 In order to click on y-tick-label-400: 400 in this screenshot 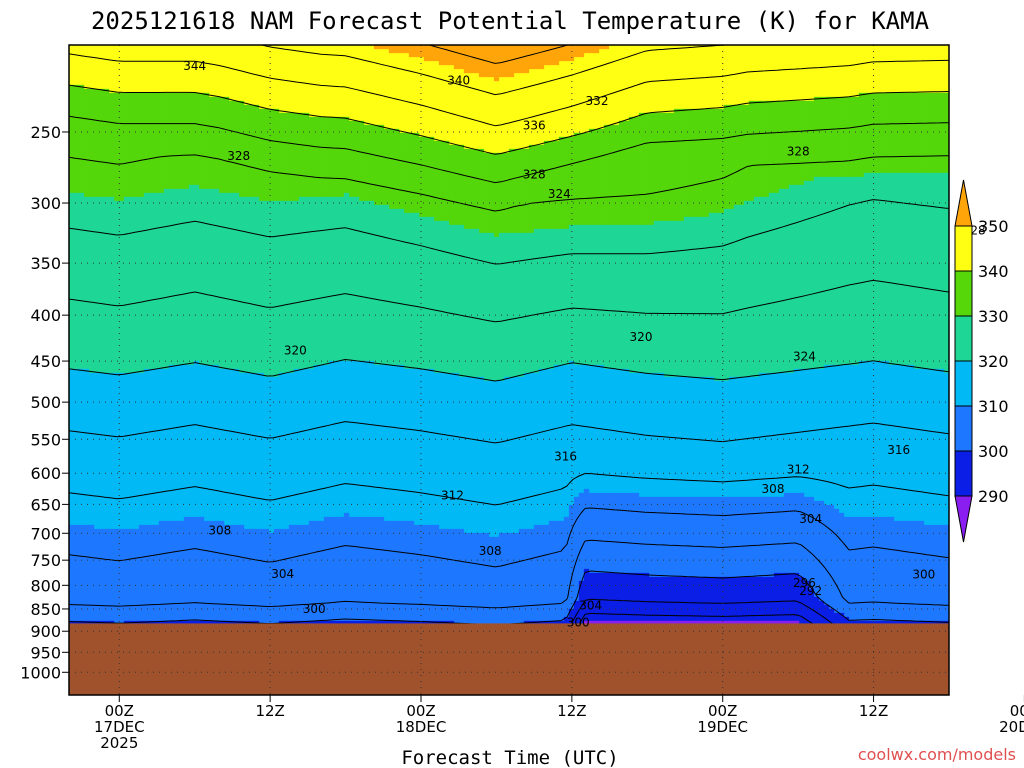, I will do `click(45, 315)`.